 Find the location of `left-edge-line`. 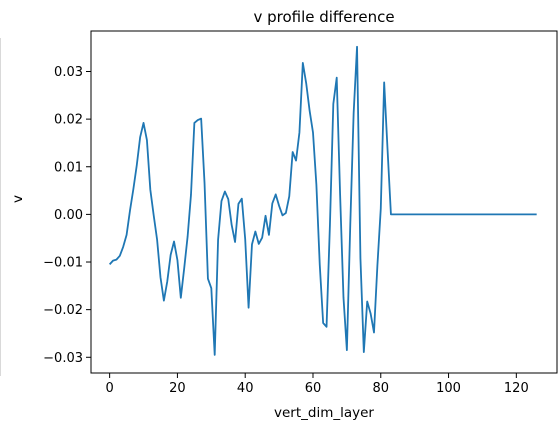

left-edge-line is located at coordinates (0, 207).